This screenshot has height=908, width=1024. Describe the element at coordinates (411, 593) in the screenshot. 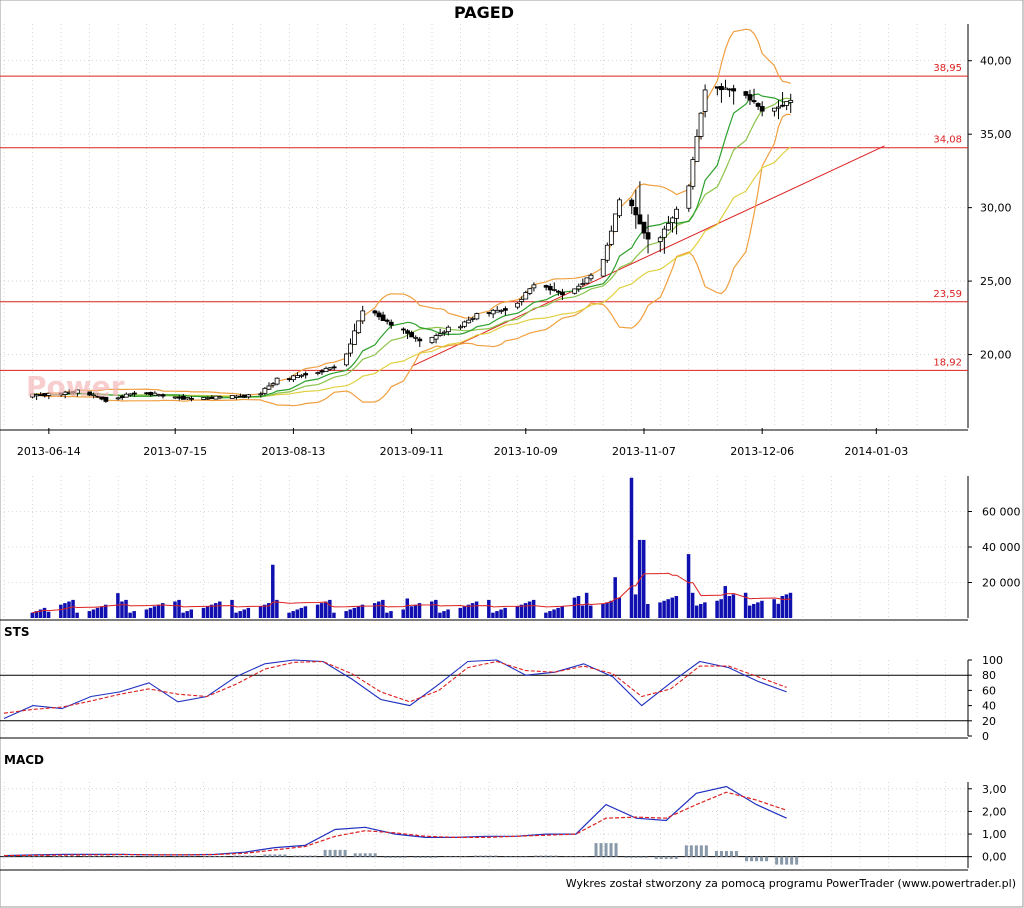

I see `volume-average-line` at that location.